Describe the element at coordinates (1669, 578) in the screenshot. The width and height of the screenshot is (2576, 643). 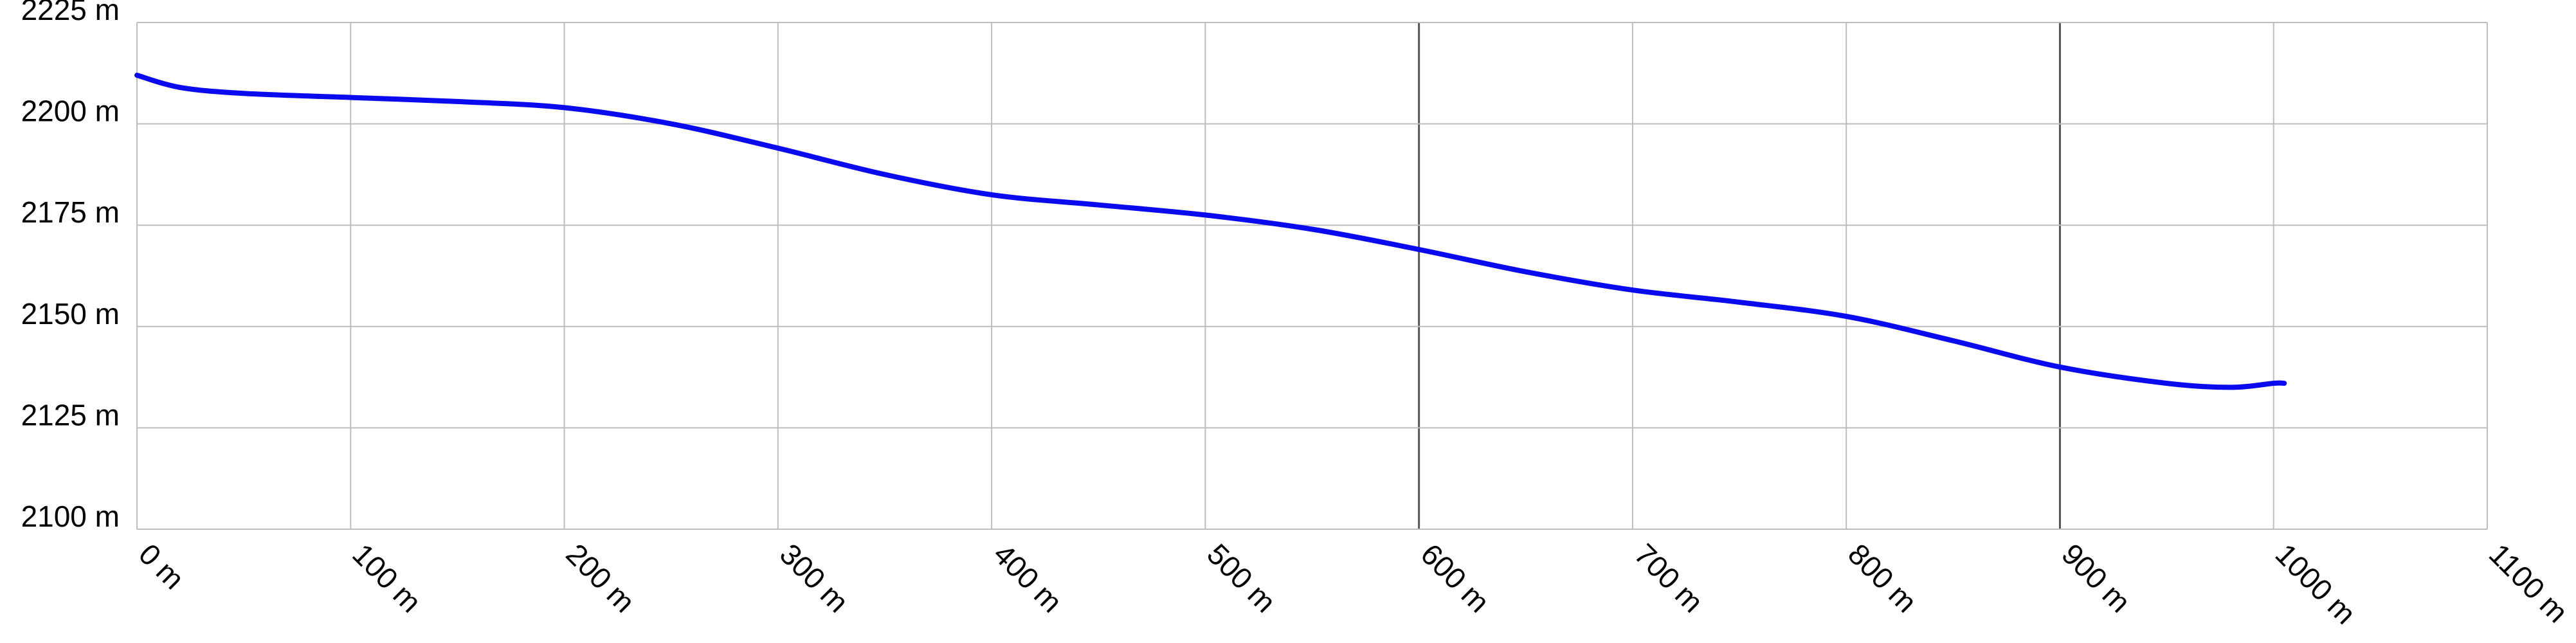
I see `x-tick-label: 700 m` at that location.